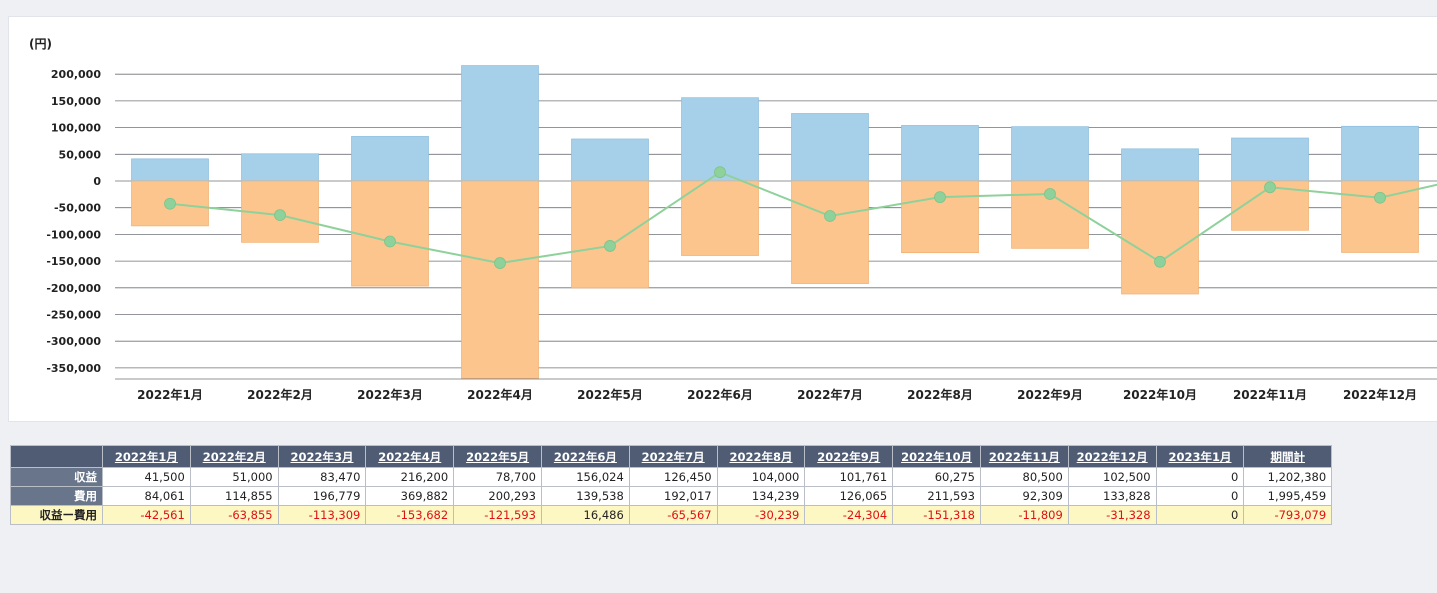 Image resolution: width=1437 pixels, height=593 pixels. I want to click on table-cell: -151,318, so click(936, 515).